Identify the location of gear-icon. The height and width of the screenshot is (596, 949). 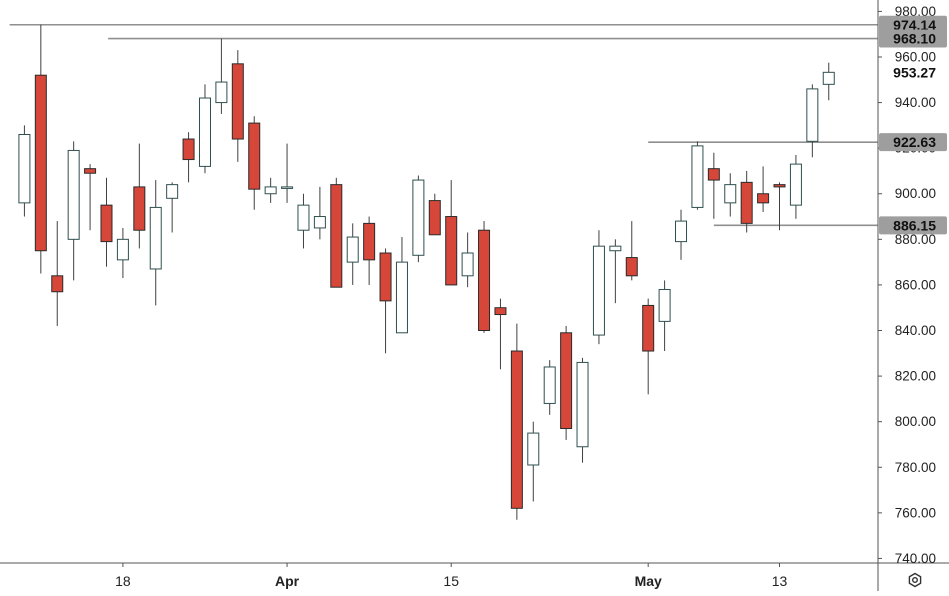
(915, 580).